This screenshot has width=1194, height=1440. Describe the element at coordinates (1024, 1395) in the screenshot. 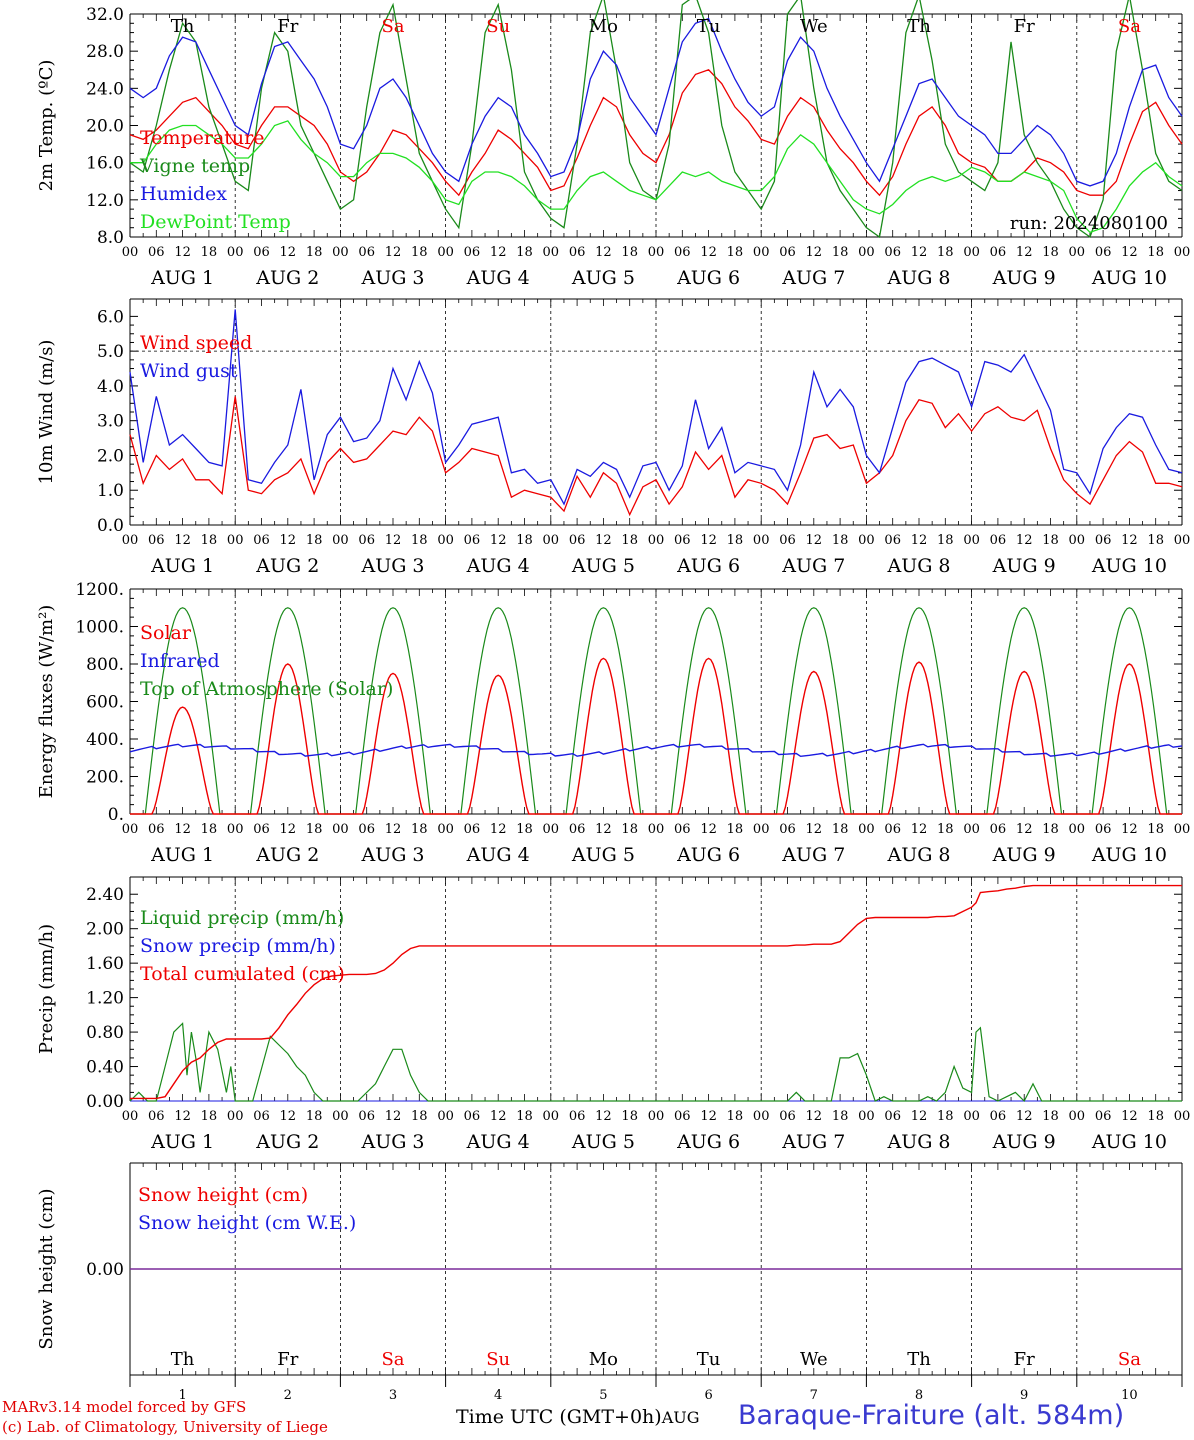

I see `day-number: 9` at that location.